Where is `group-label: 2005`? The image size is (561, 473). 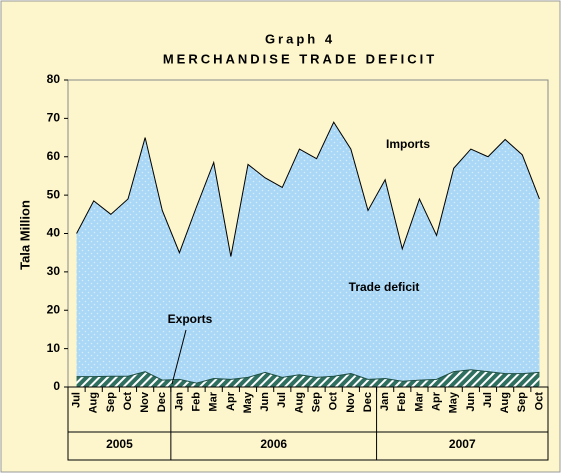 group-label: 2005 is located at coordinates (119, 444).